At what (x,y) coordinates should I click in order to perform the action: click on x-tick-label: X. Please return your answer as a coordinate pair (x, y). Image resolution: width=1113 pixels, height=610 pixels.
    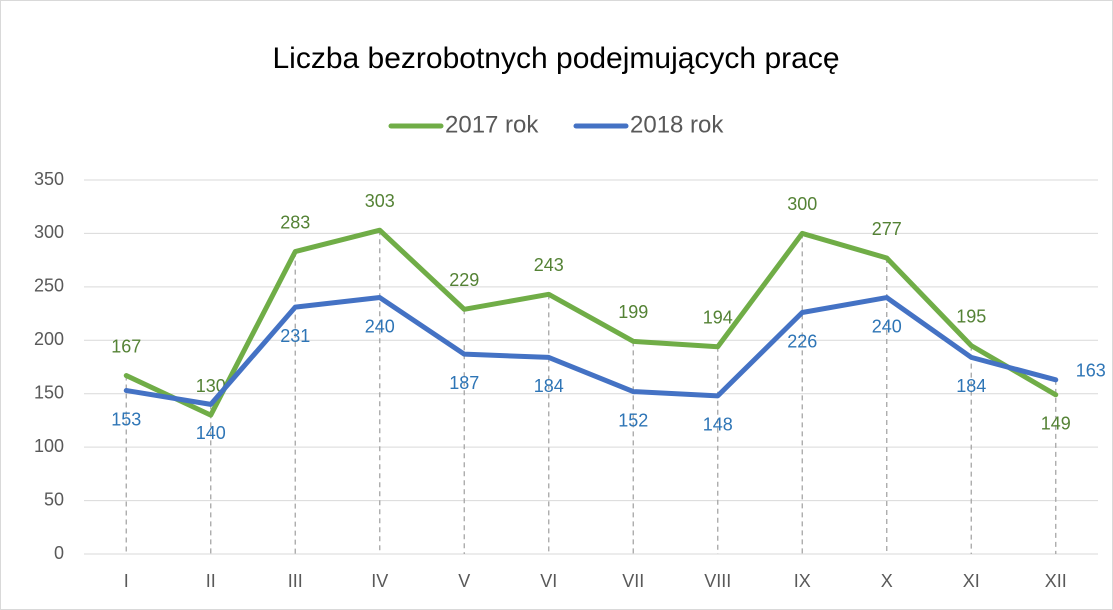
    Looking at the image, I should click on (887, 581).